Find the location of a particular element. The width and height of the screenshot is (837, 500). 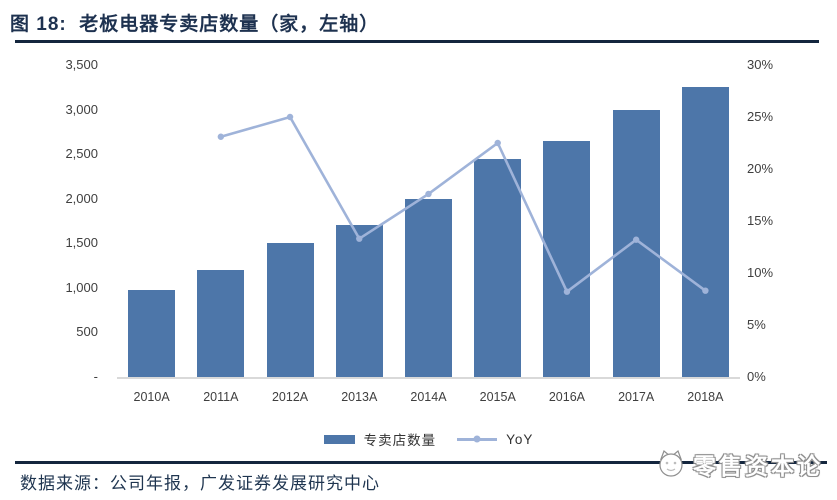

x-axis-label-2014A: 2014A is located at coordinates (428, 397).